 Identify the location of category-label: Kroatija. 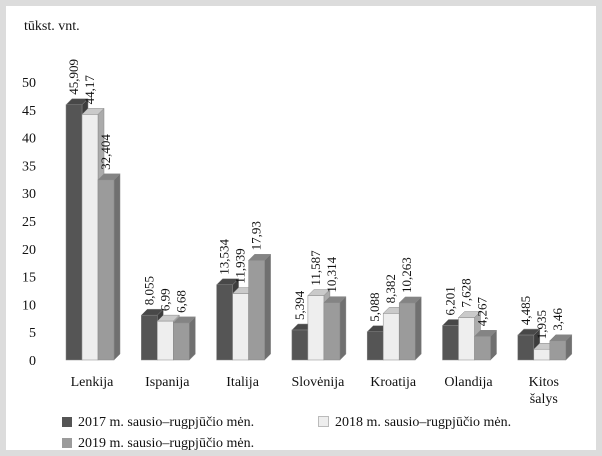
(393, 382).